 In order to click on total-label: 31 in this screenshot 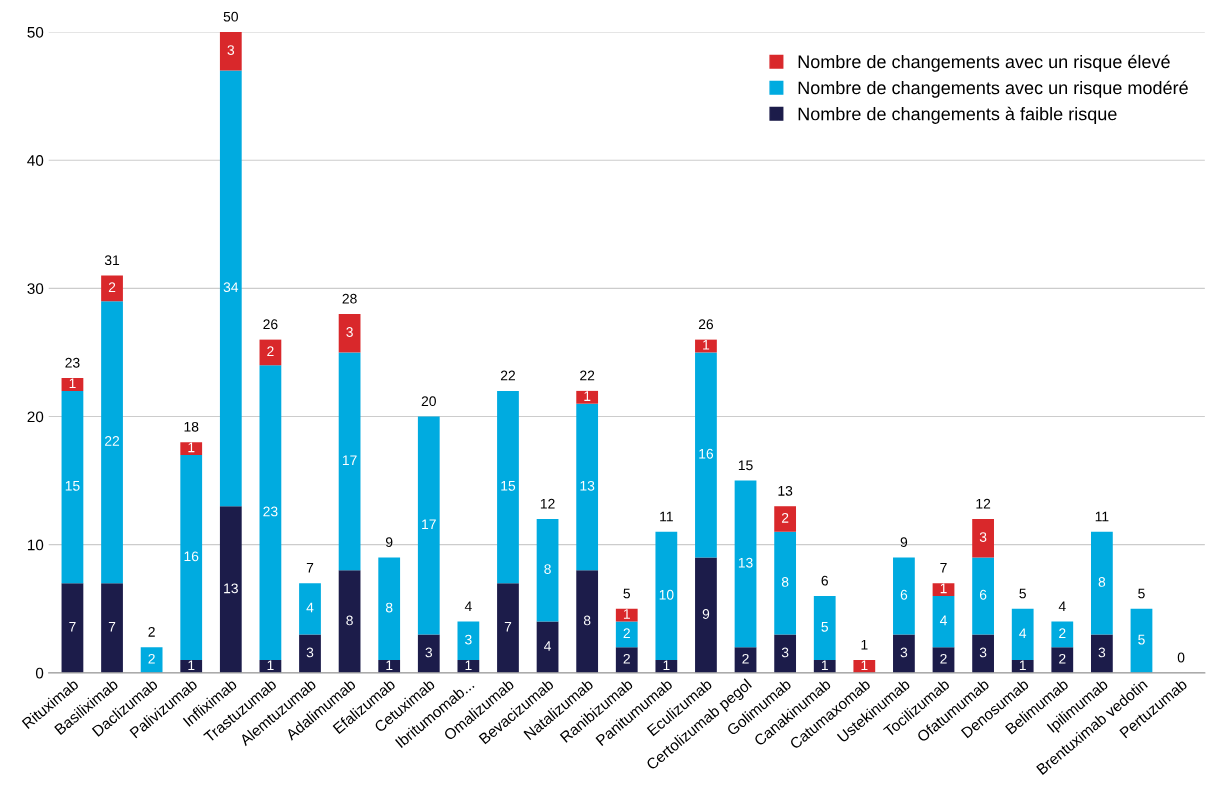, I will do `click(112, 260)`.